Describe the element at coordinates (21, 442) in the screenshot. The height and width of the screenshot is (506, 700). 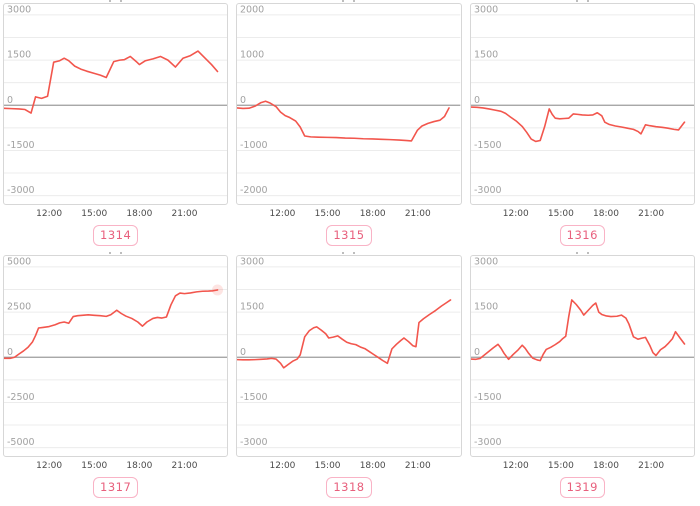
I see `y-tick-label: -5000` at that location.